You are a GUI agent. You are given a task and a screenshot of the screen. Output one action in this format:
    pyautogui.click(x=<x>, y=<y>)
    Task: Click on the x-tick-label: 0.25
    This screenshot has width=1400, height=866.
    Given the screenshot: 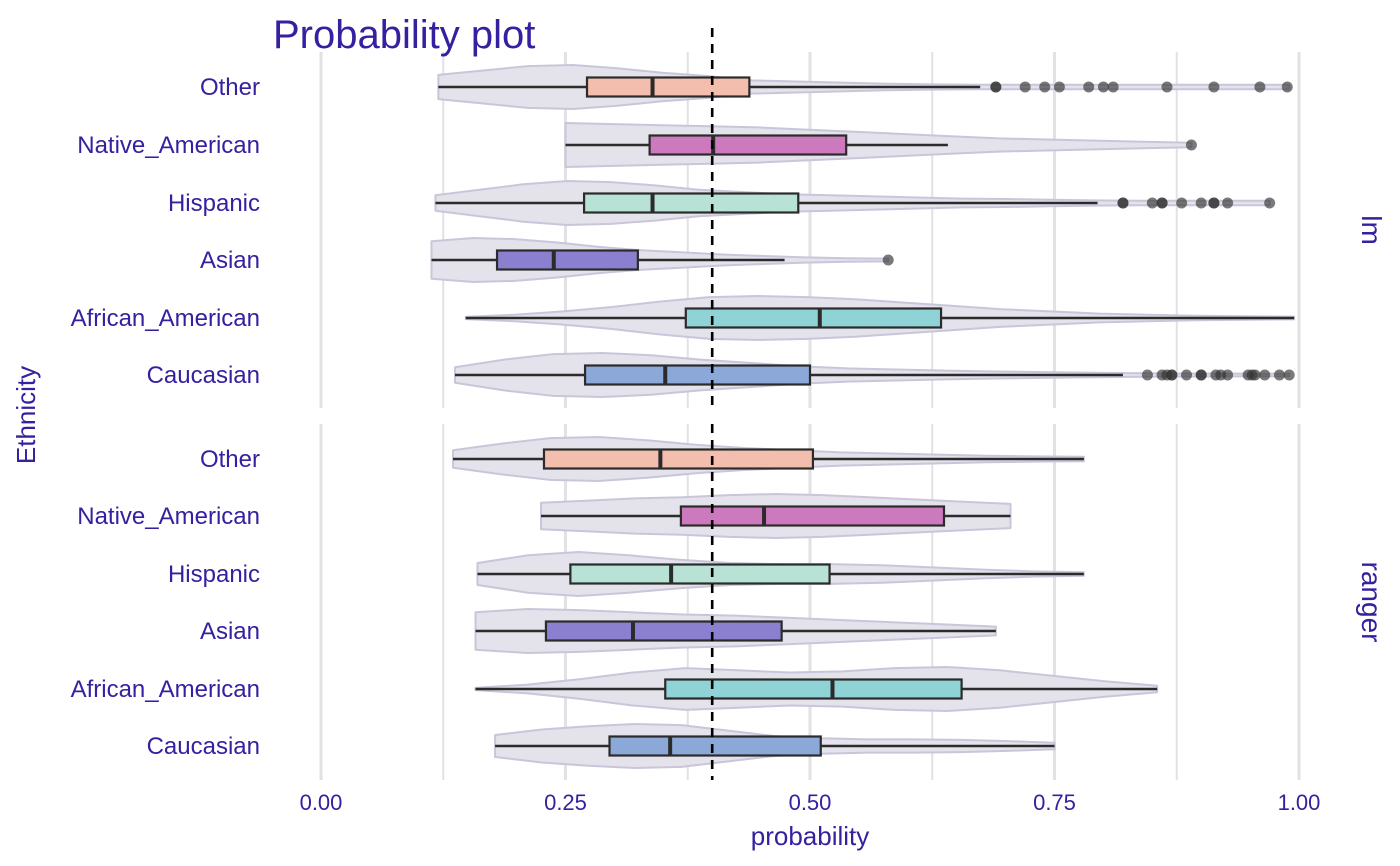 What is the action you would take?
    pyautogui.click(x=565, y=802)
    